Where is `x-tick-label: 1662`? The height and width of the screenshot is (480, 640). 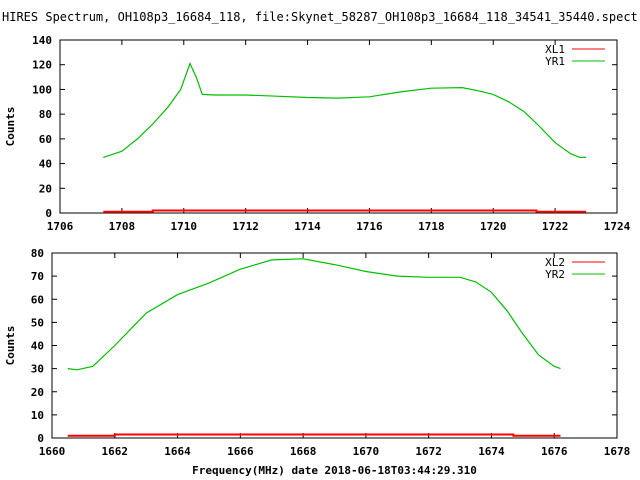 x-tick-label: 1662 is located at coordinates (115, 451).